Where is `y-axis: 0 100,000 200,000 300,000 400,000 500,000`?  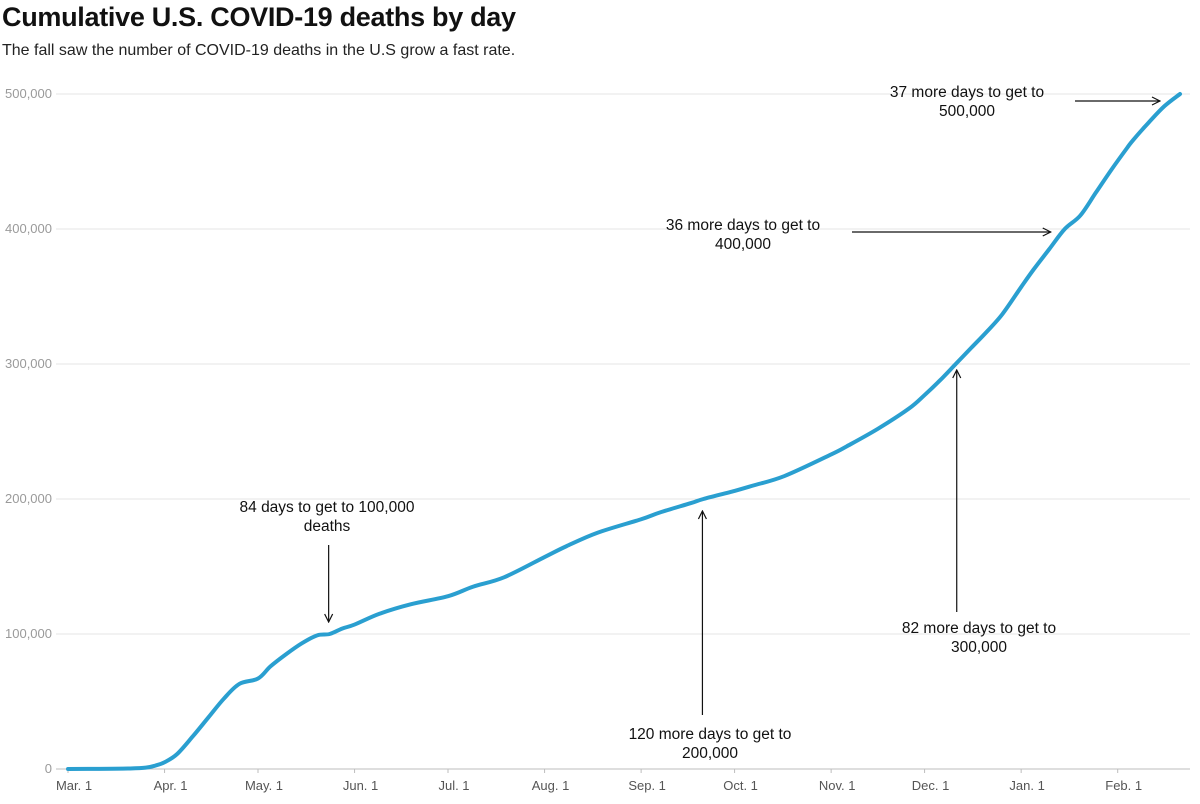
y-axis: 0 100,000 200,000 300,000 400,000 500,000 is located at coordinates (28, 431).